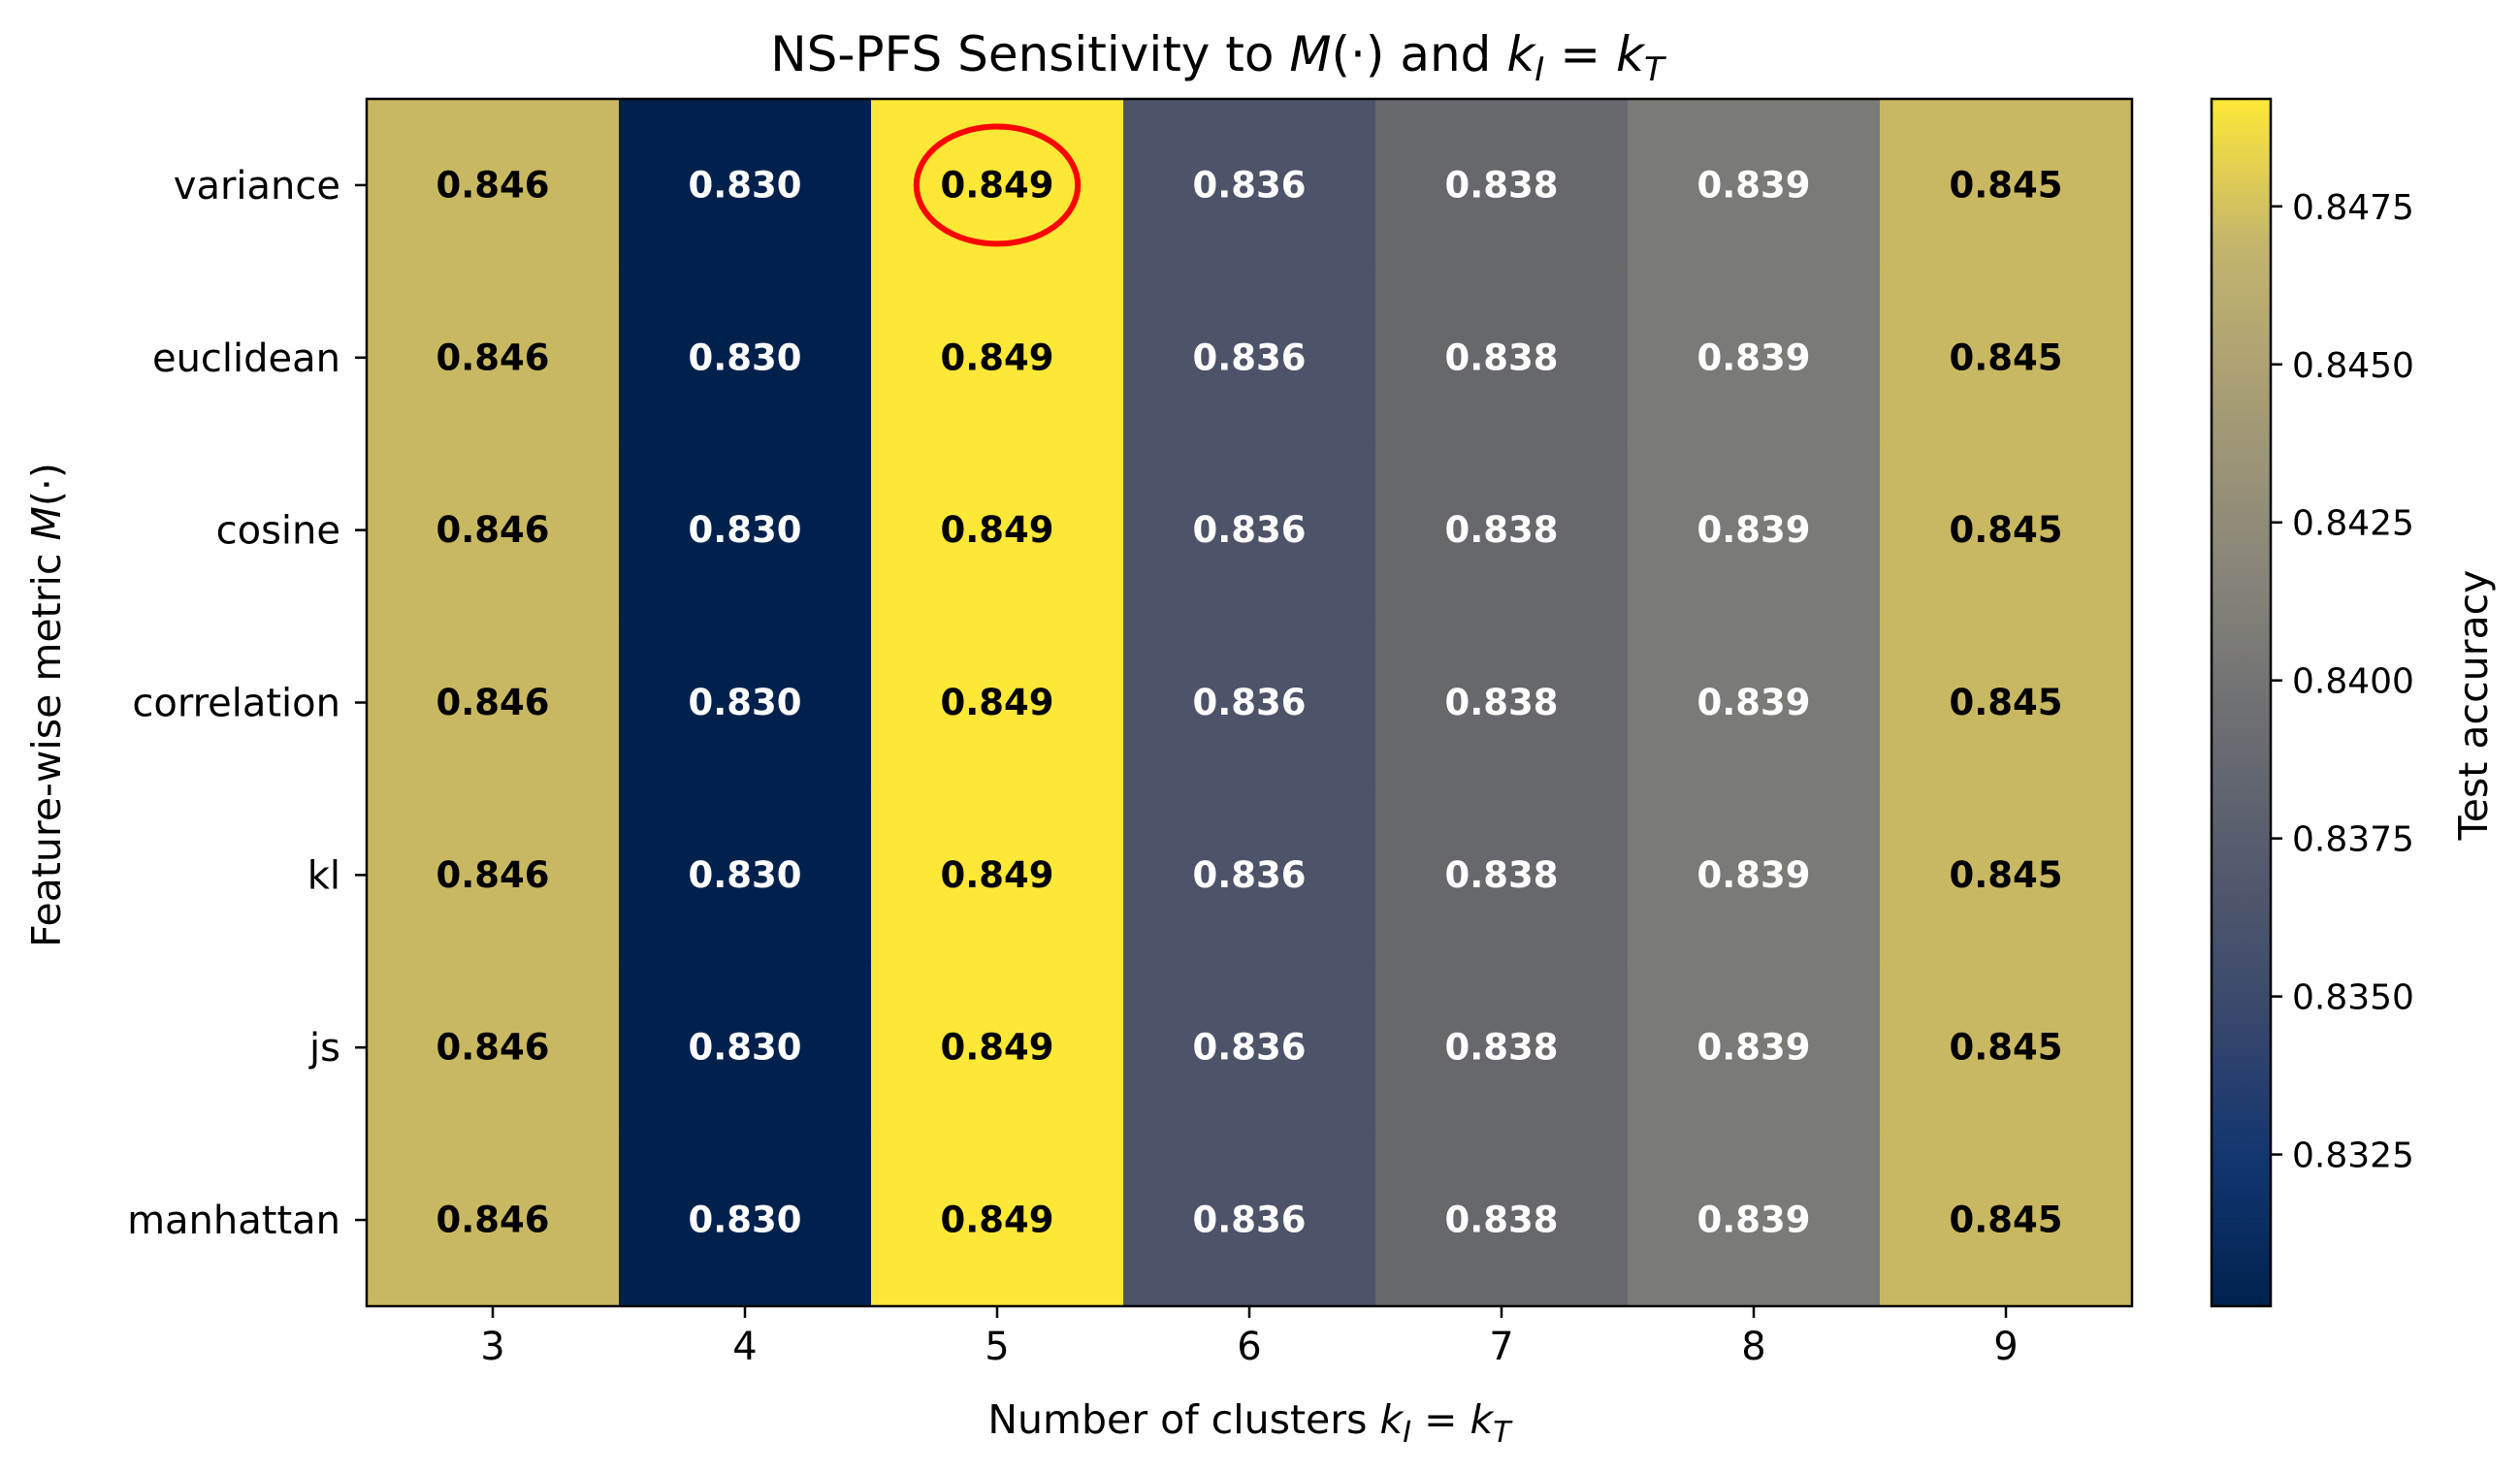 The image size is (2520, 1472). Describe the element at coordinates (2353, 208) in the screenshot. I see `colorbar-tick-label: 0.8475` at that location.